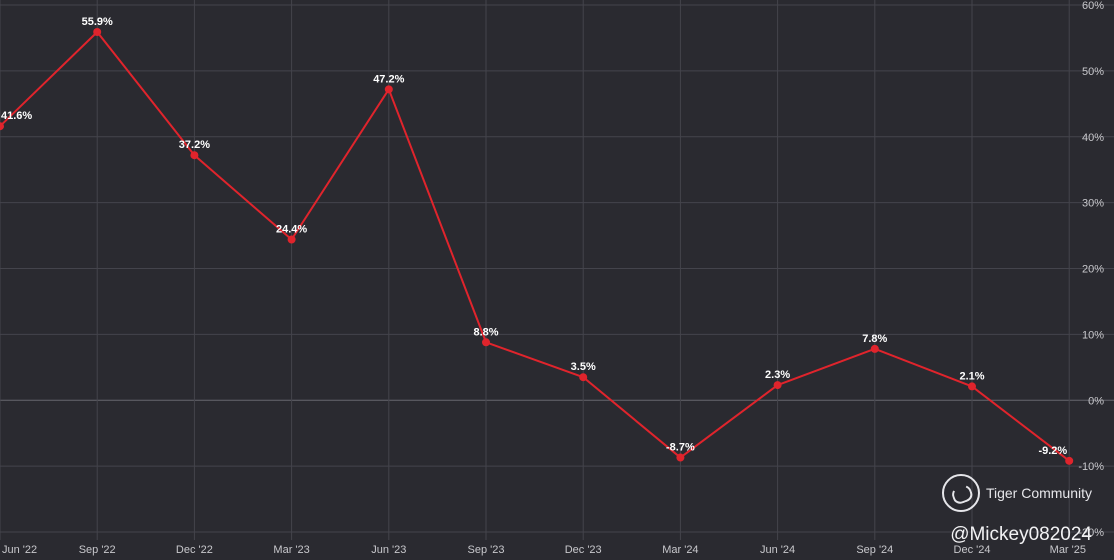 This screenshot has width=1114, height=560. Describe the element at coordinates (19, 550) in the screenshot. I see `x-tick-label: Jun '22` at that location.